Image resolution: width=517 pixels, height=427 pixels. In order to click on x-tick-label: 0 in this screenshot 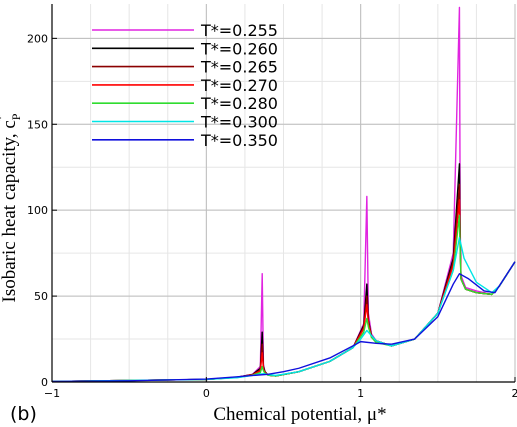, I will do `click(206, 393)`.